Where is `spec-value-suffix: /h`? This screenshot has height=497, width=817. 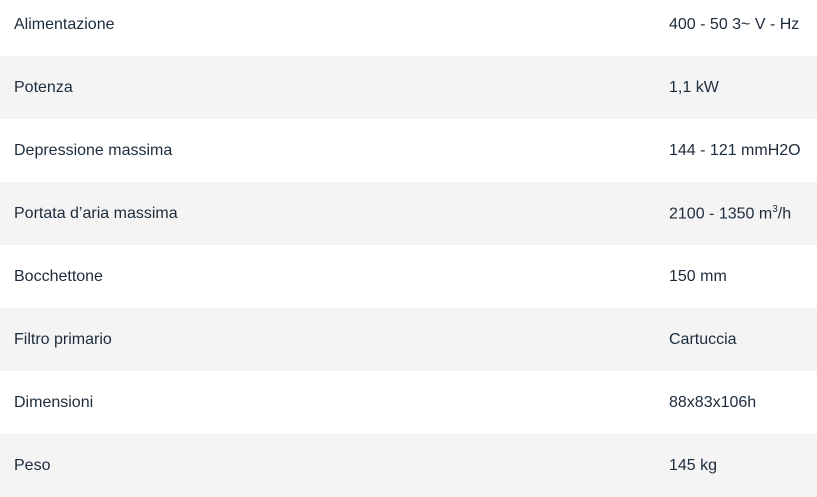 spec-value-suffix: /h is located at coordinates (784, 214).